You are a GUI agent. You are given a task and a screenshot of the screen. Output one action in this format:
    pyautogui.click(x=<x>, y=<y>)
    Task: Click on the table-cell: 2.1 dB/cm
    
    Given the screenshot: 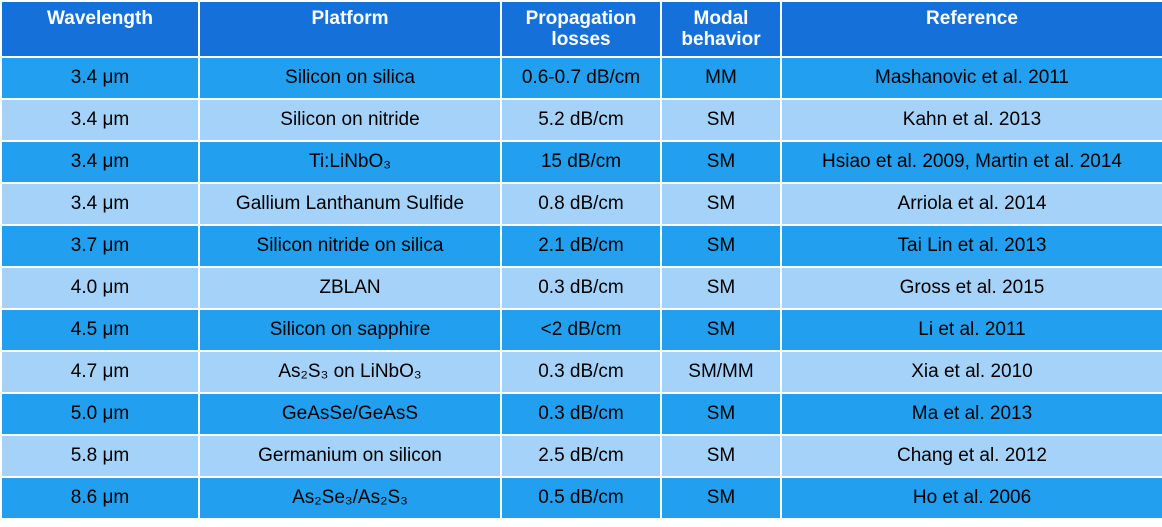 What is the action you would take?
    pyautogui.click(x=581, y=246)
    